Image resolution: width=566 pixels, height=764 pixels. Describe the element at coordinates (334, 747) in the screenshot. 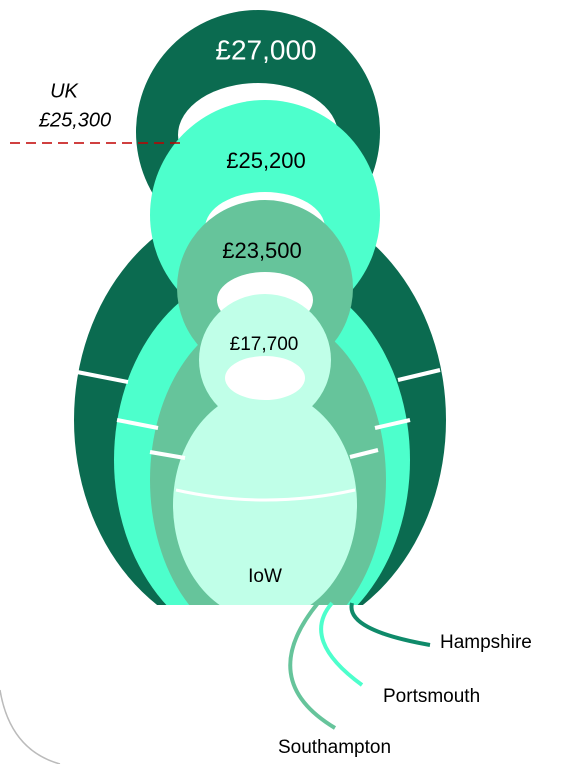

I see `doll-name: Southampton` at that location.